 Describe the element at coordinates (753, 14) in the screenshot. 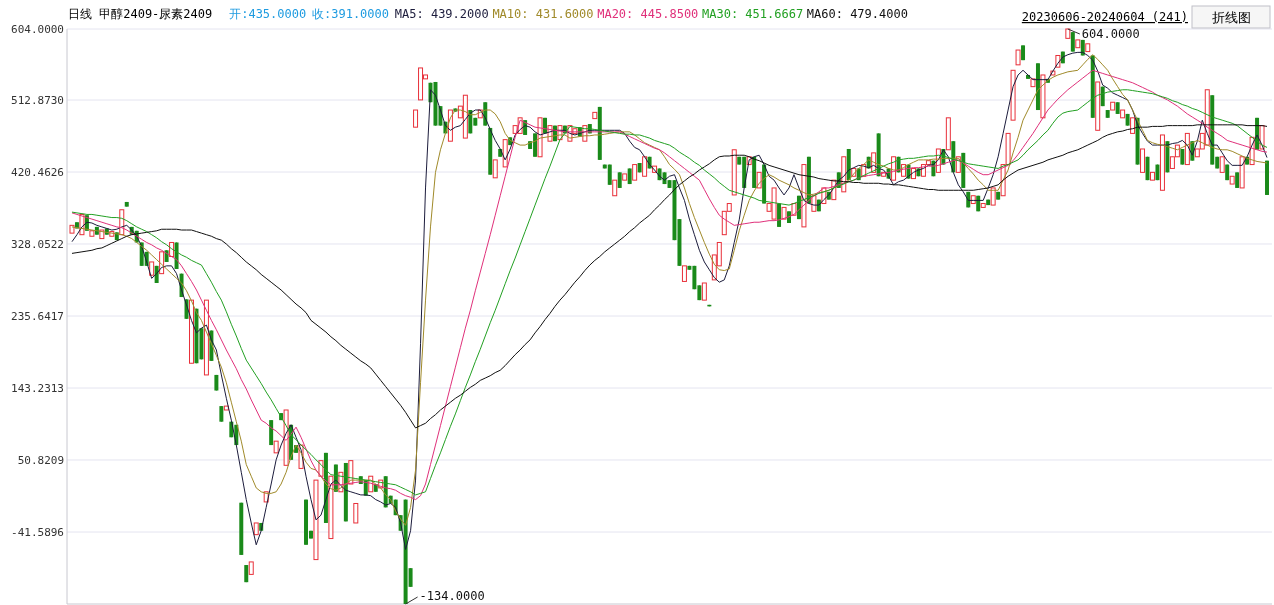

I see `text: MA30: 451.6667` at that location.